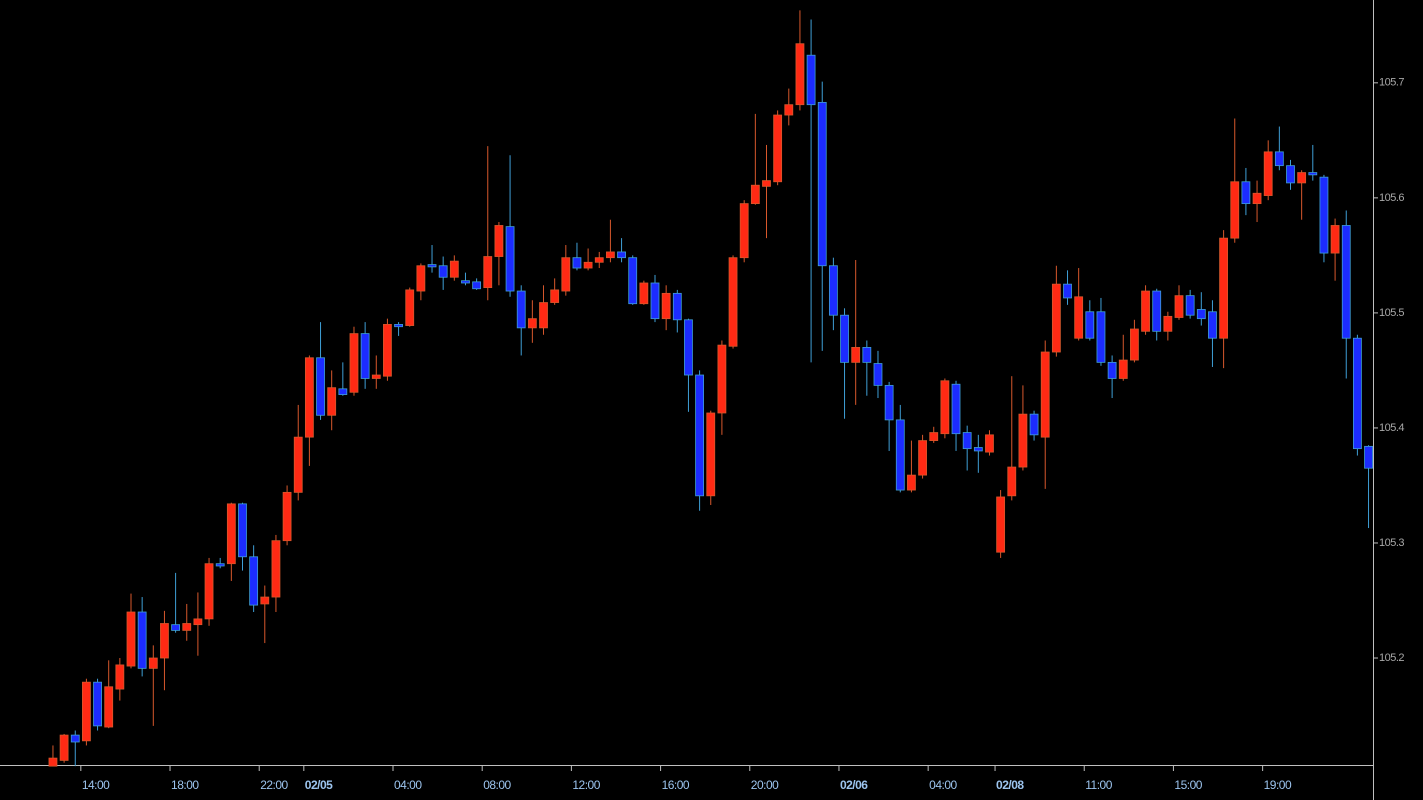 The height and width of the screenshot is (800, 1423). I want to click on x-tick-label: 22:00, so click(274, 785).